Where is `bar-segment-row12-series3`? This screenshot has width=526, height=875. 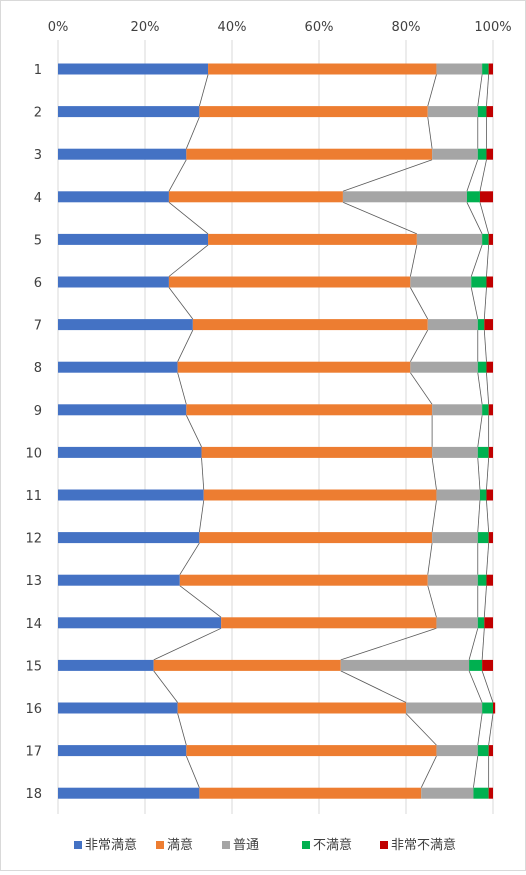
bar-segment-row12-series3 is located at coordinates (483, 538).